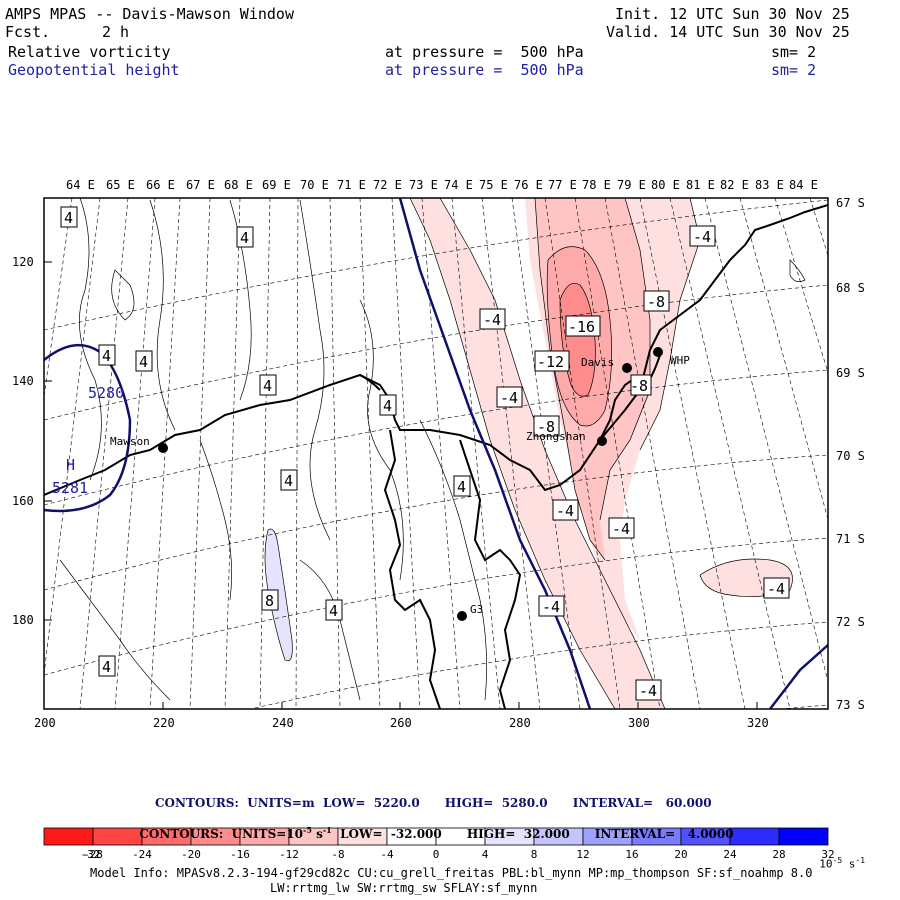 Image resolution: width=900 pixels, height=900 pixels. What do you see at coordinates (23, 501) in the screenshot?
I see `y-label: 160` at bounding box center [23, 501].